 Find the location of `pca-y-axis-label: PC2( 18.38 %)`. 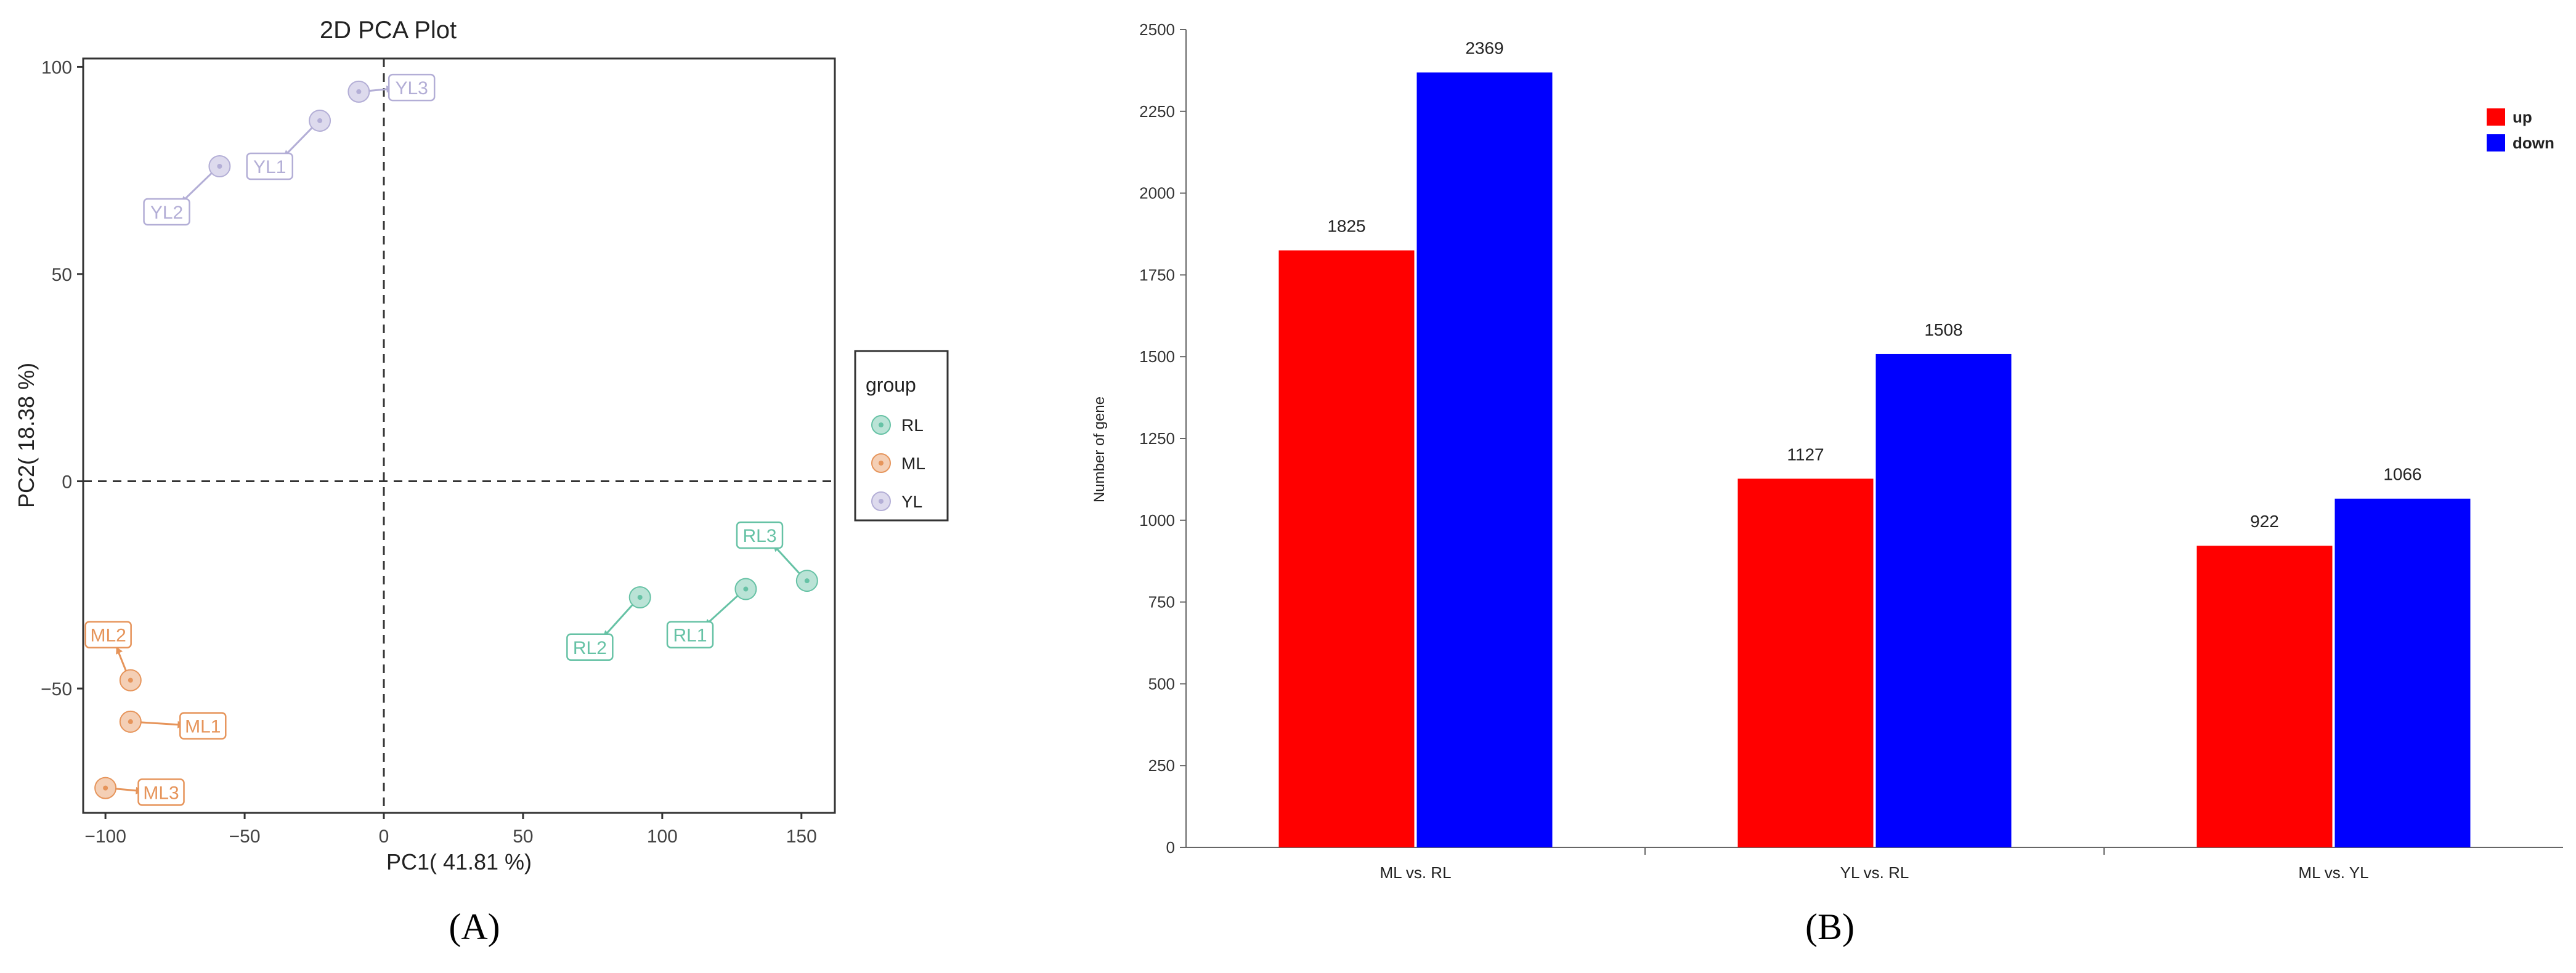

pca-y-axis-label: PC2( 18.38 %) is located at coordinates (26, 435).